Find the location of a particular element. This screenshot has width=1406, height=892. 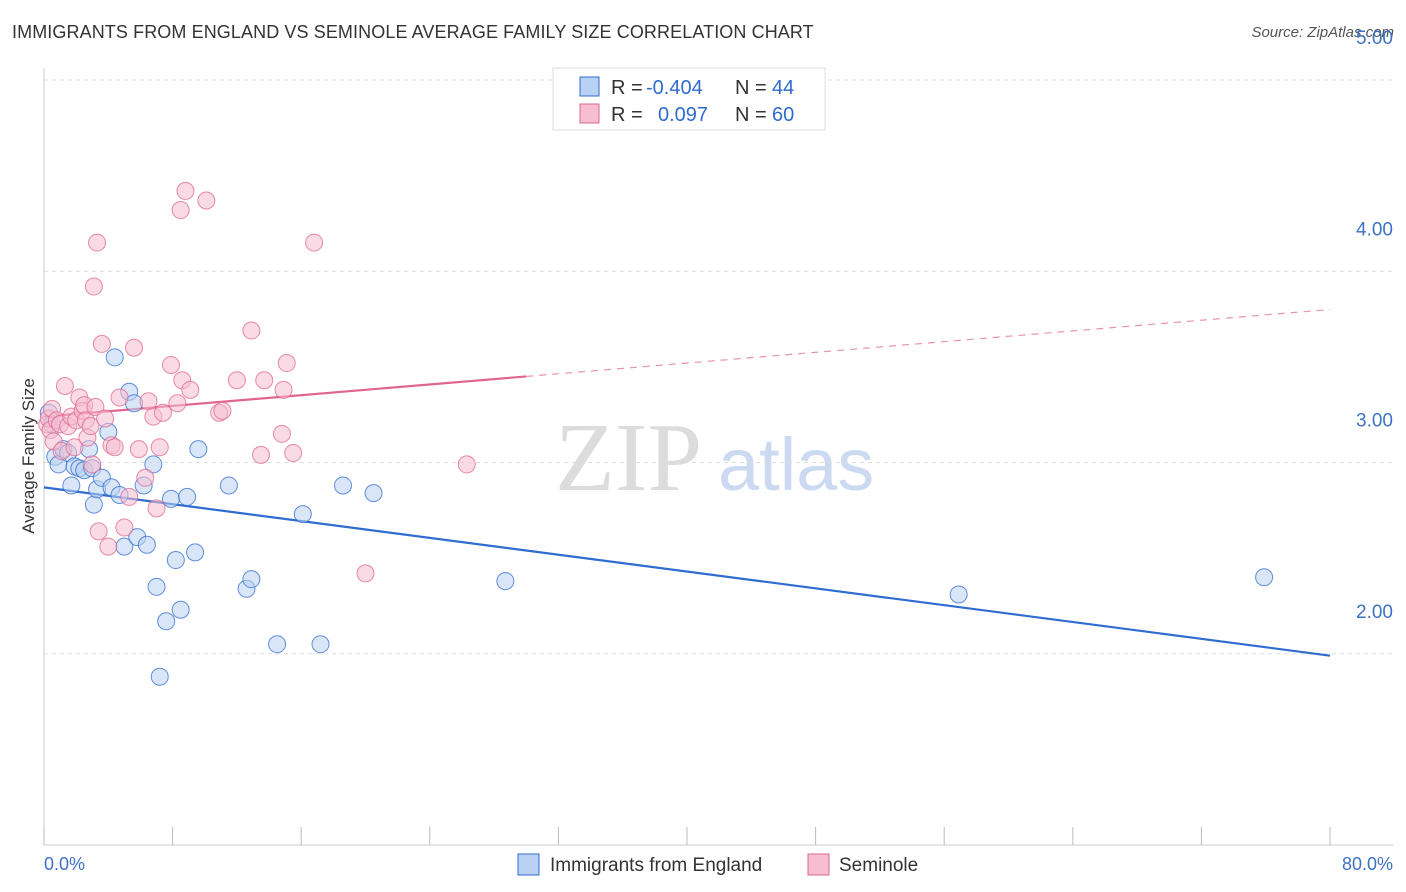

legend-swatch-blue is located at coordinates (589, 86).